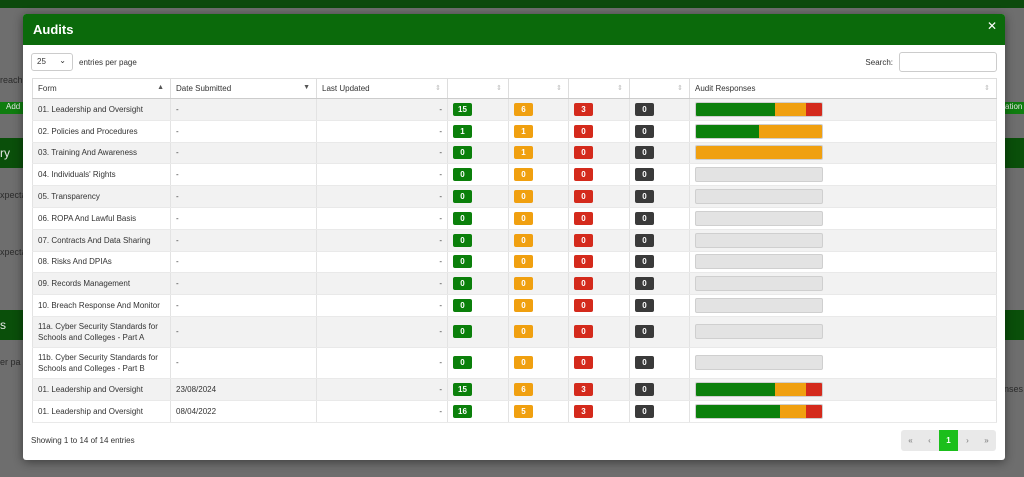  I want to click on table-row: 04. Individuals' Rights - -0 0 0 0, so click(514, 175).